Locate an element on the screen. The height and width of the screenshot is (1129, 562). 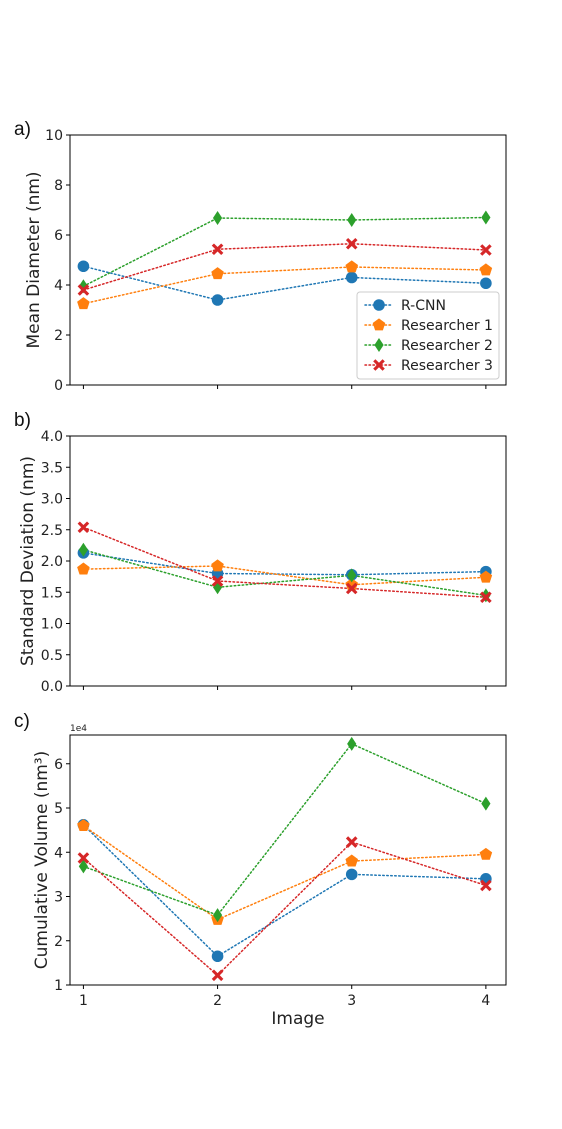
panel-b-line-r-cnn is located at coordinates (284, 564).